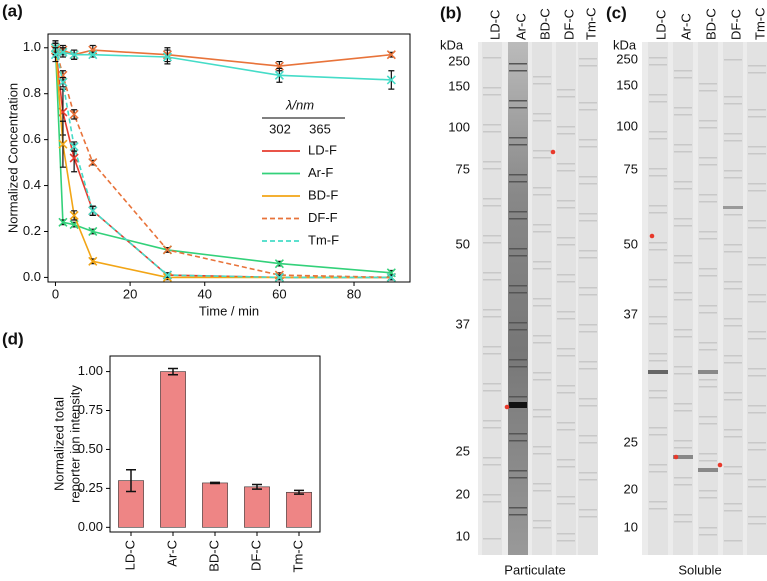 This screenshot has height=581, width=767. I want to click on y-tick-label: 0.50, so click(90, 448).